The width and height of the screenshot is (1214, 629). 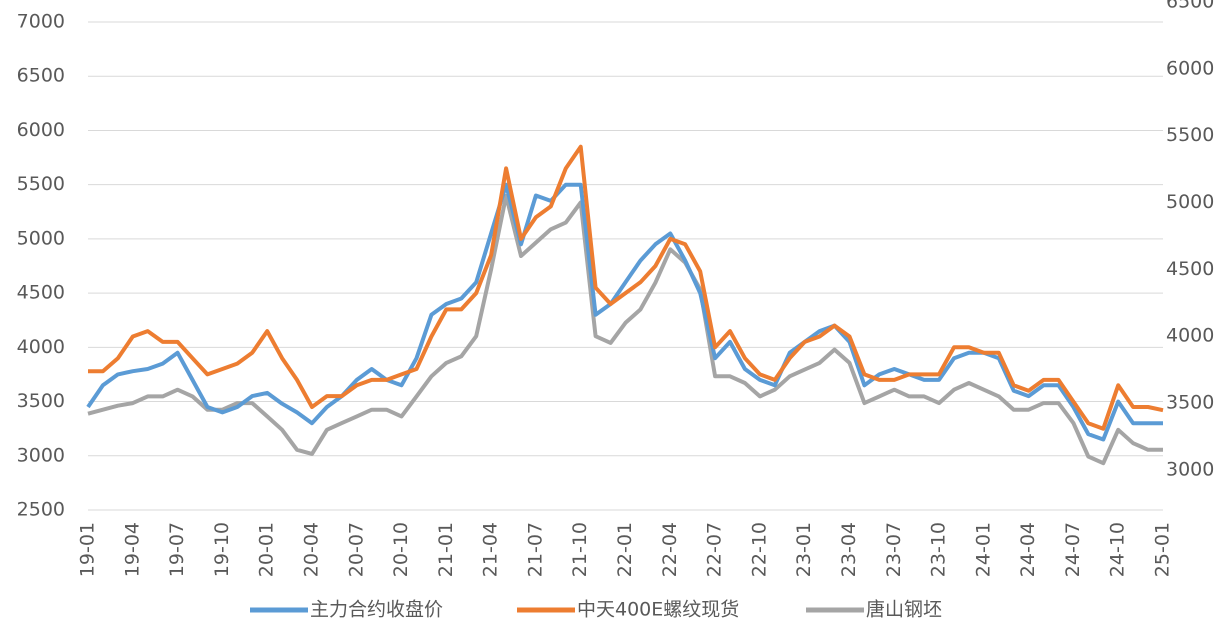 I want to click on x-tick-label: 19-04, so click(x=132, y=549).